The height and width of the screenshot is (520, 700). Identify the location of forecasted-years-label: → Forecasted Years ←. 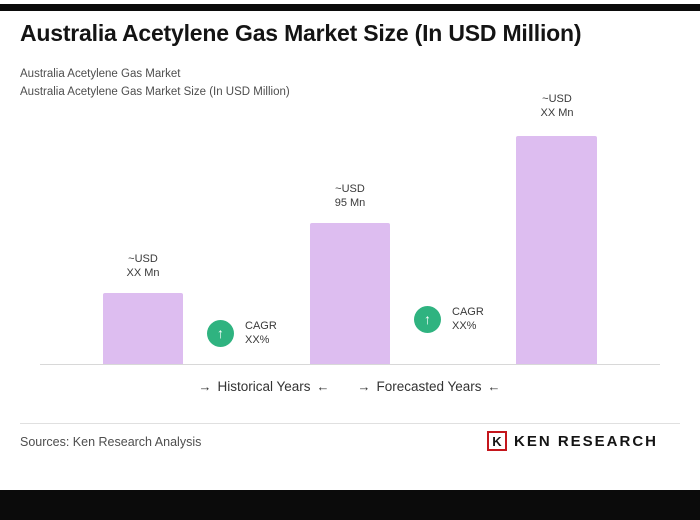
(429, 386).